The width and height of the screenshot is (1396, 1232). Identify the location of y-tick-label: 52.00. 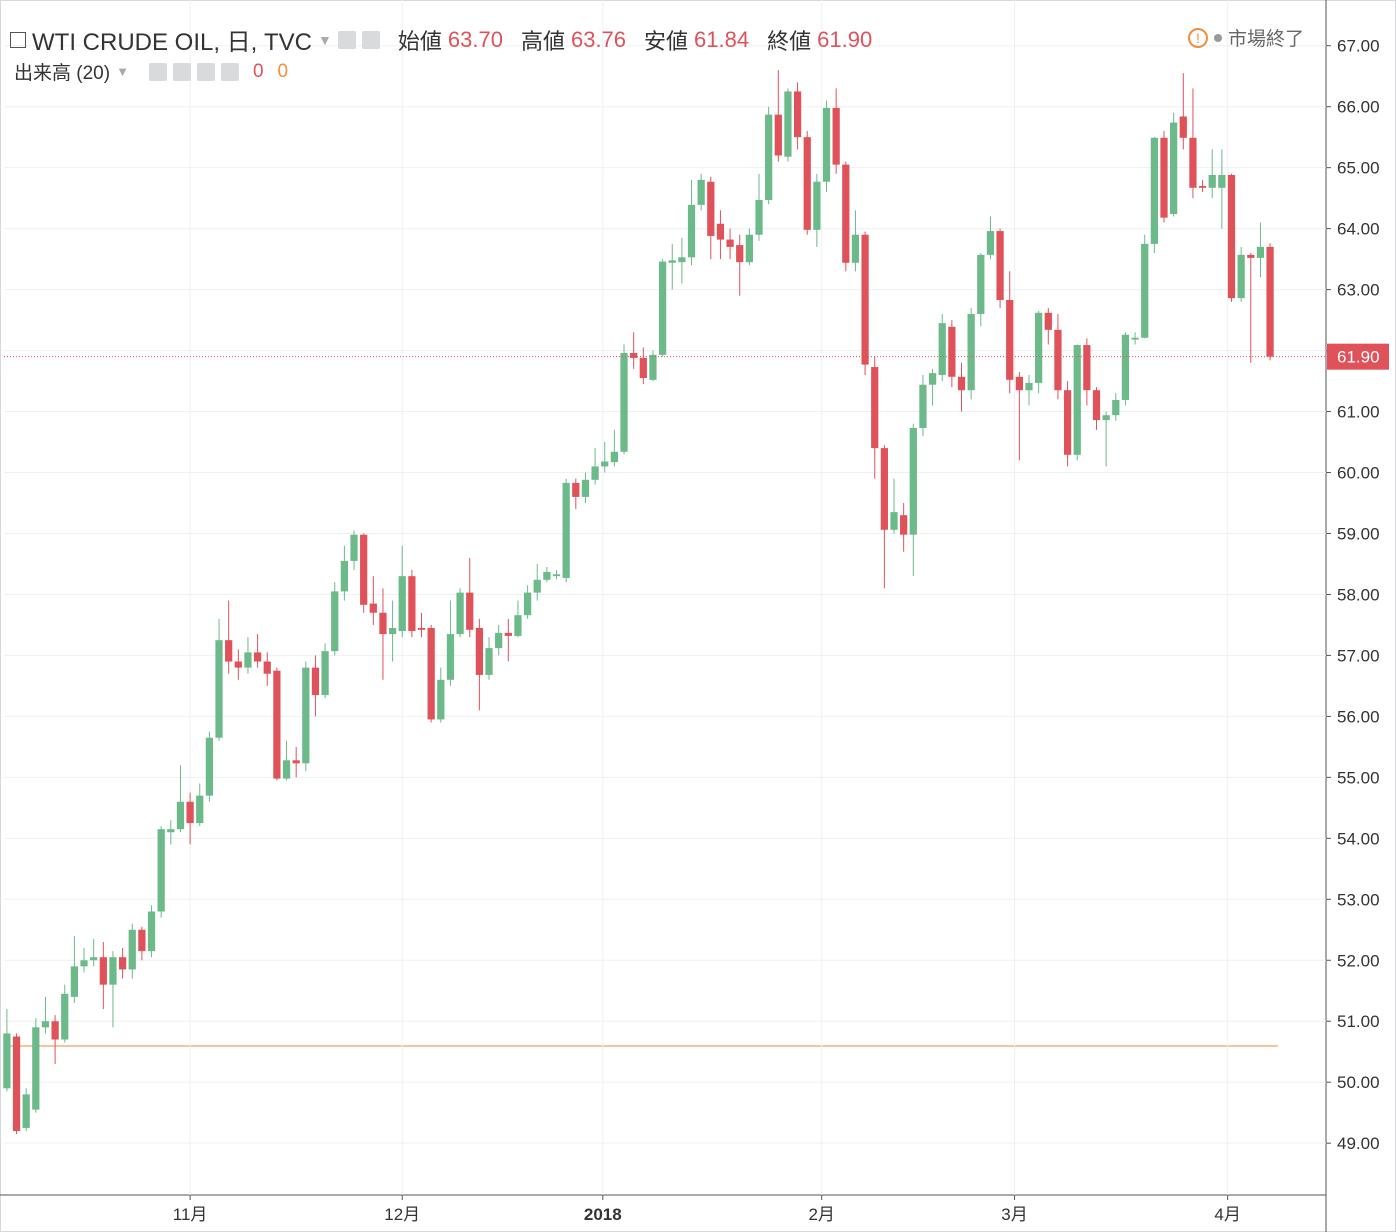
(1358, 960).